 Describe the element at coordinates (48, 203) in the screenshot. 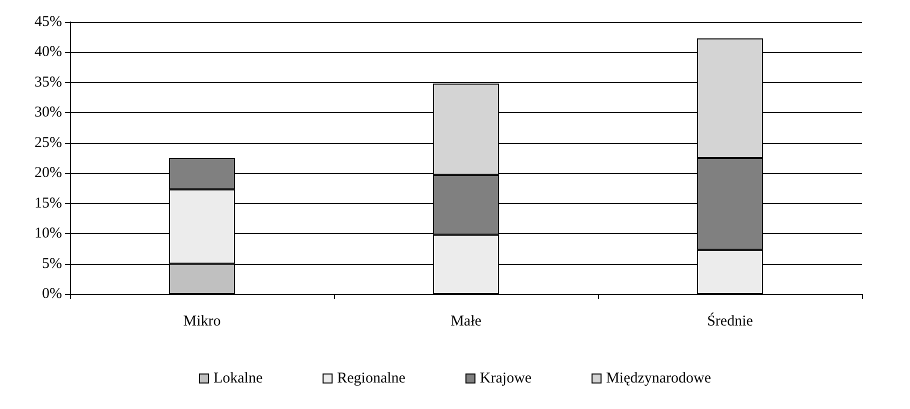

I see `y-tick-label: 15%` at that location.